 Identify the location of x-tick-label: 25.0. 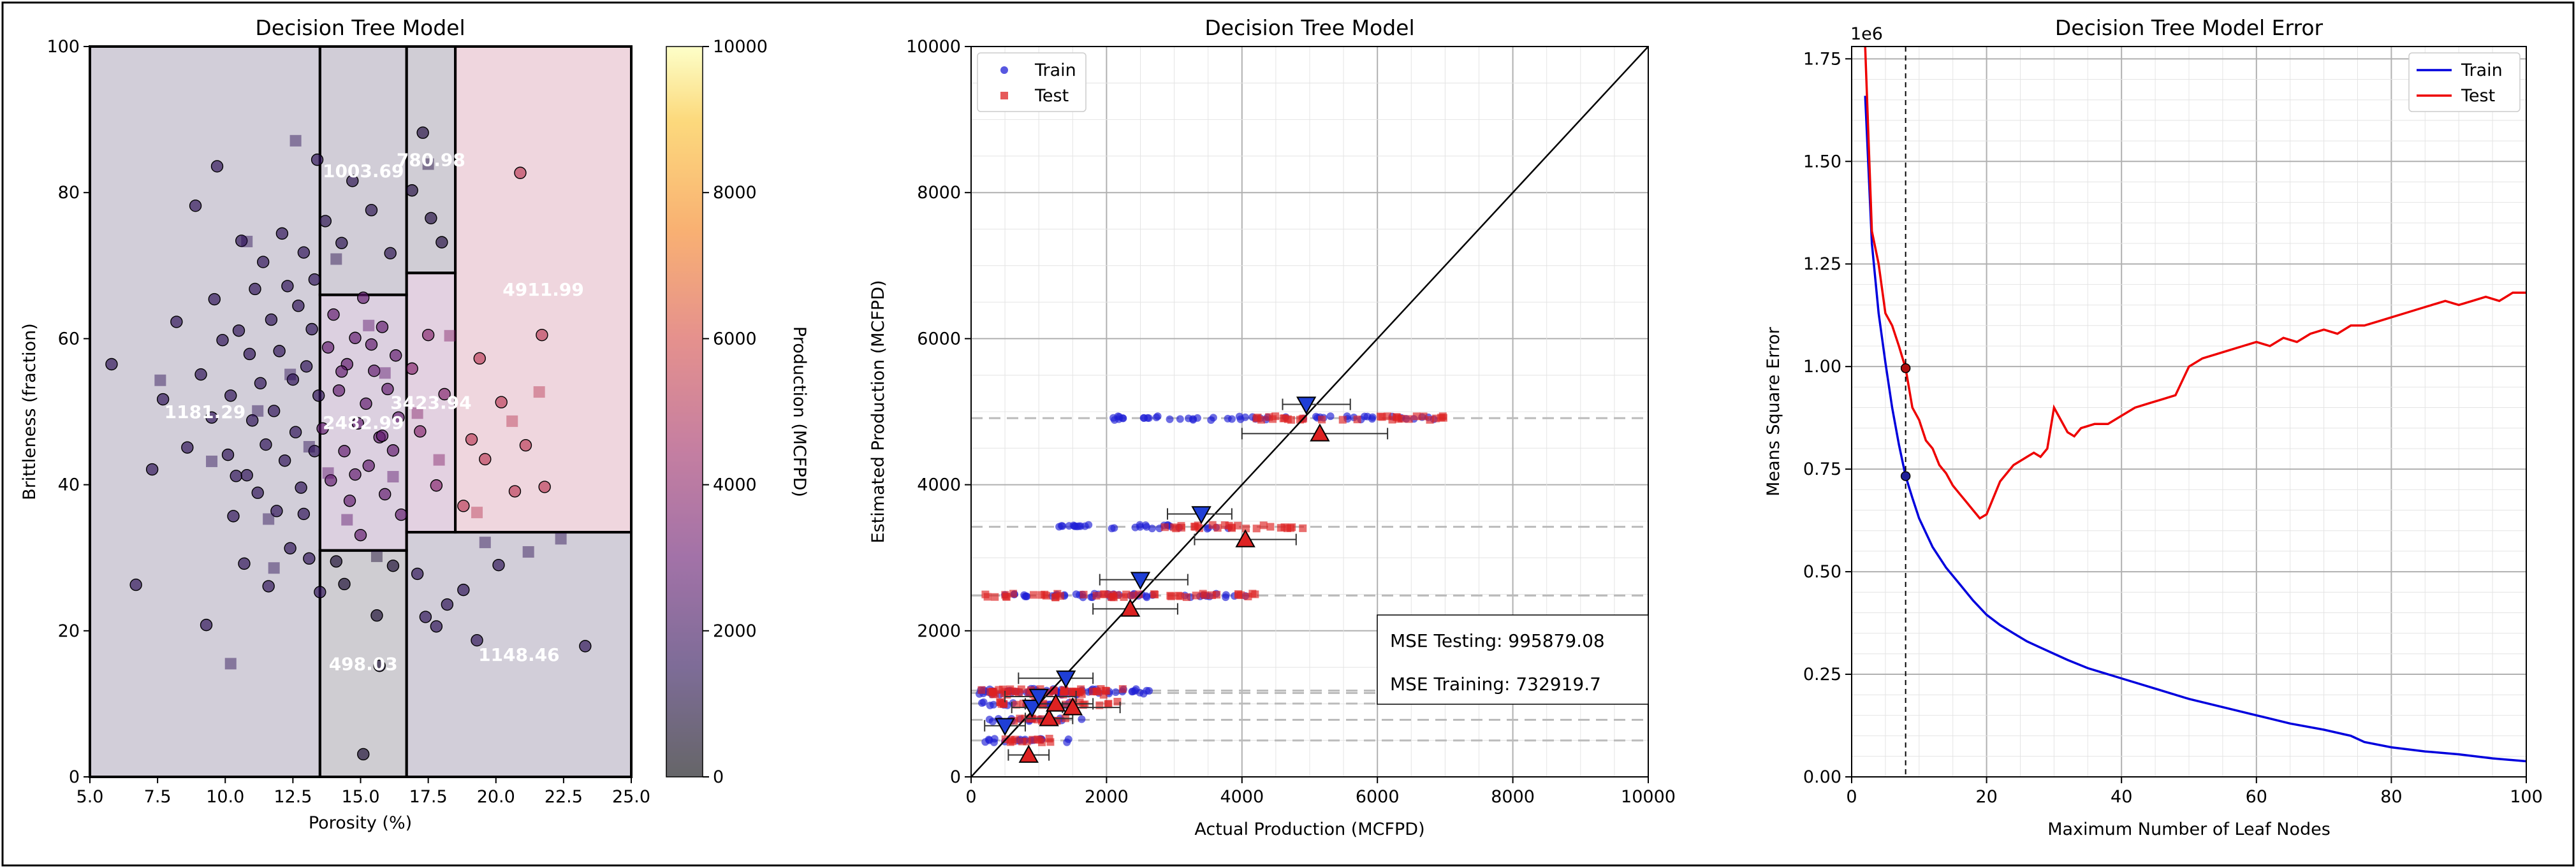
(631, 797).